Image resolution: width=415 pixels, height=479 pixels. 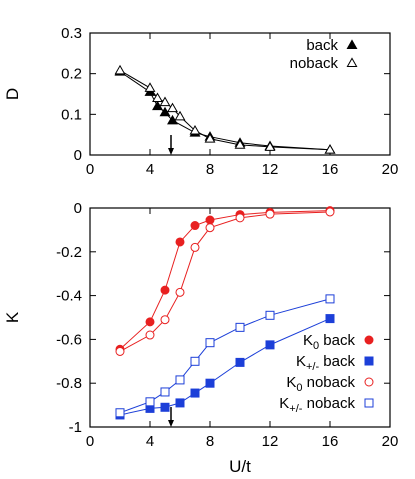 I want to click on y-tick-label: -0.8, so click(x=69, y=383).